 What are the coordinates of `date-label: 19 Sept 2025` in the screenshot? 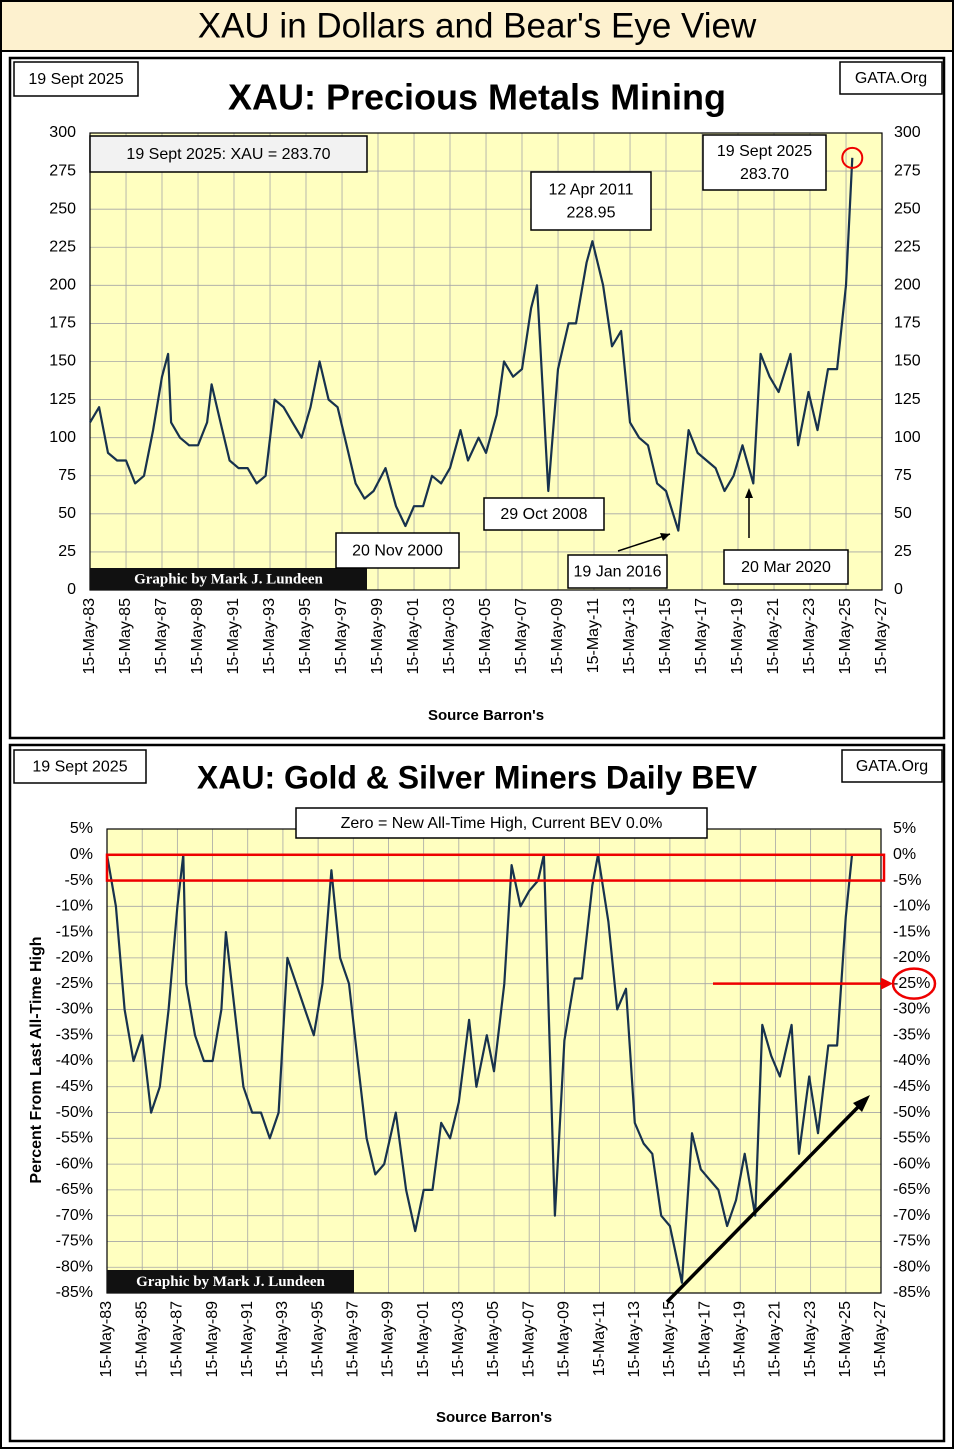 It's located at (79, 767).